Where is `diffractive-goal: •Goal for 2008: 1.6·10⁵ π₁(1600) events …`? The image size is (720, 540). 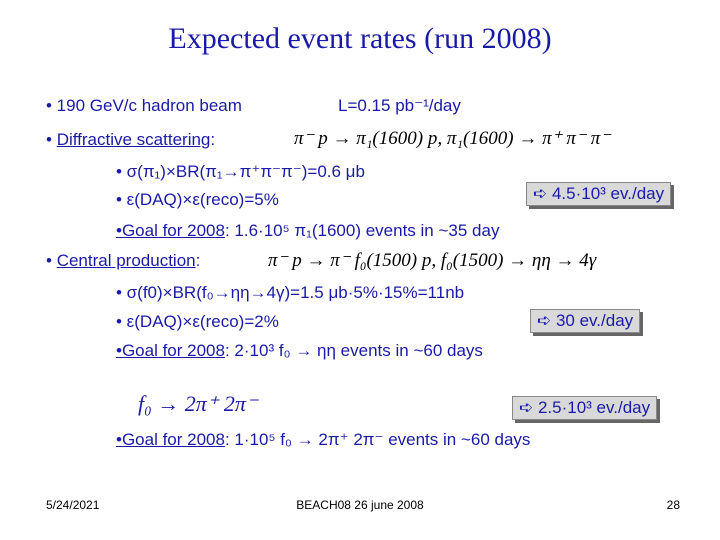
diffractive-goal: •Goal for 2008: 1.6·10⁵ π₁(1600) events … is located at coordinates (307, 231).